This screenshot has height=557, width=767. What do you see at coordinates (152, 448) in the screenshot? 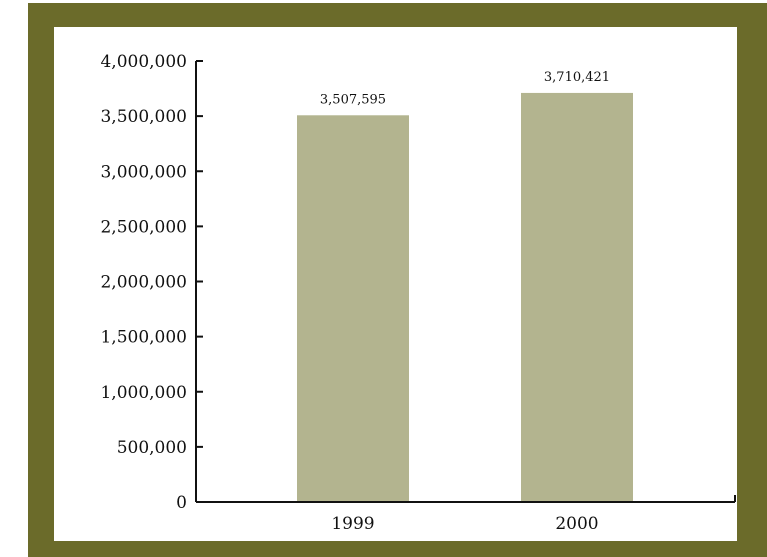
I see `y-tick-label-500000: 500,000` at bounding box center [152, 448].